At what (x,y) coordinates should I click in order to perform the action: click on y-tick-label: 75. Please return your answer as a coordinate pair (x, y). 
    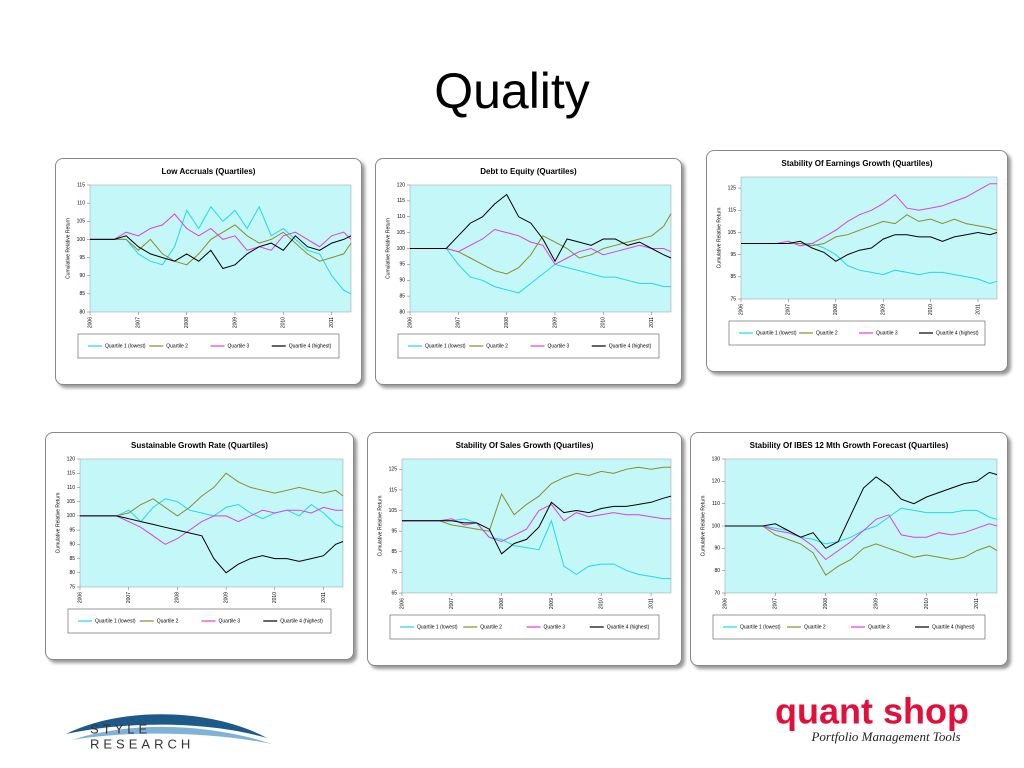
    Looking at the image, I should click on (733, 299).